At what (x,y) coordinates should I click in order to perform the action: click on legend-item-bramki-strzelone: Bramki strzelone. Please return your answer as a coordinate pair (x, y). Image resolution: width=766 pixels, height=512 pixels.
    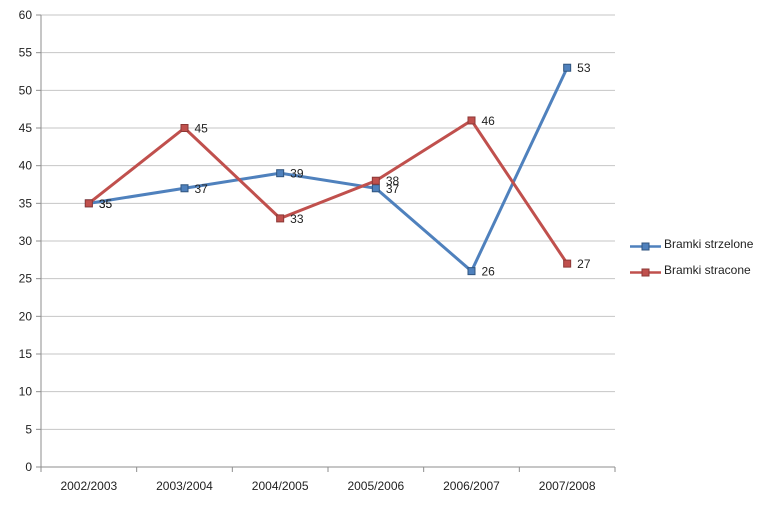
    Looking at the image, I should click on (691, 244).